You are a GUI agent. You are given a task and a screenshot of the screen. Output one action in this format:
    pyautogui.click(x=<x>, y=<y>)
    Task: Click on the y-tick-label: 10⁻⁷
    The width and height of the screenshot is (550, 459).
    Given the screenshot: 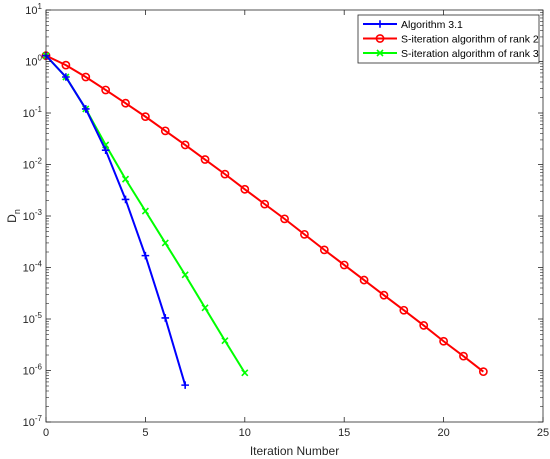 What is the action you would take?
    pyautogui.click(x=33, y=421)
    